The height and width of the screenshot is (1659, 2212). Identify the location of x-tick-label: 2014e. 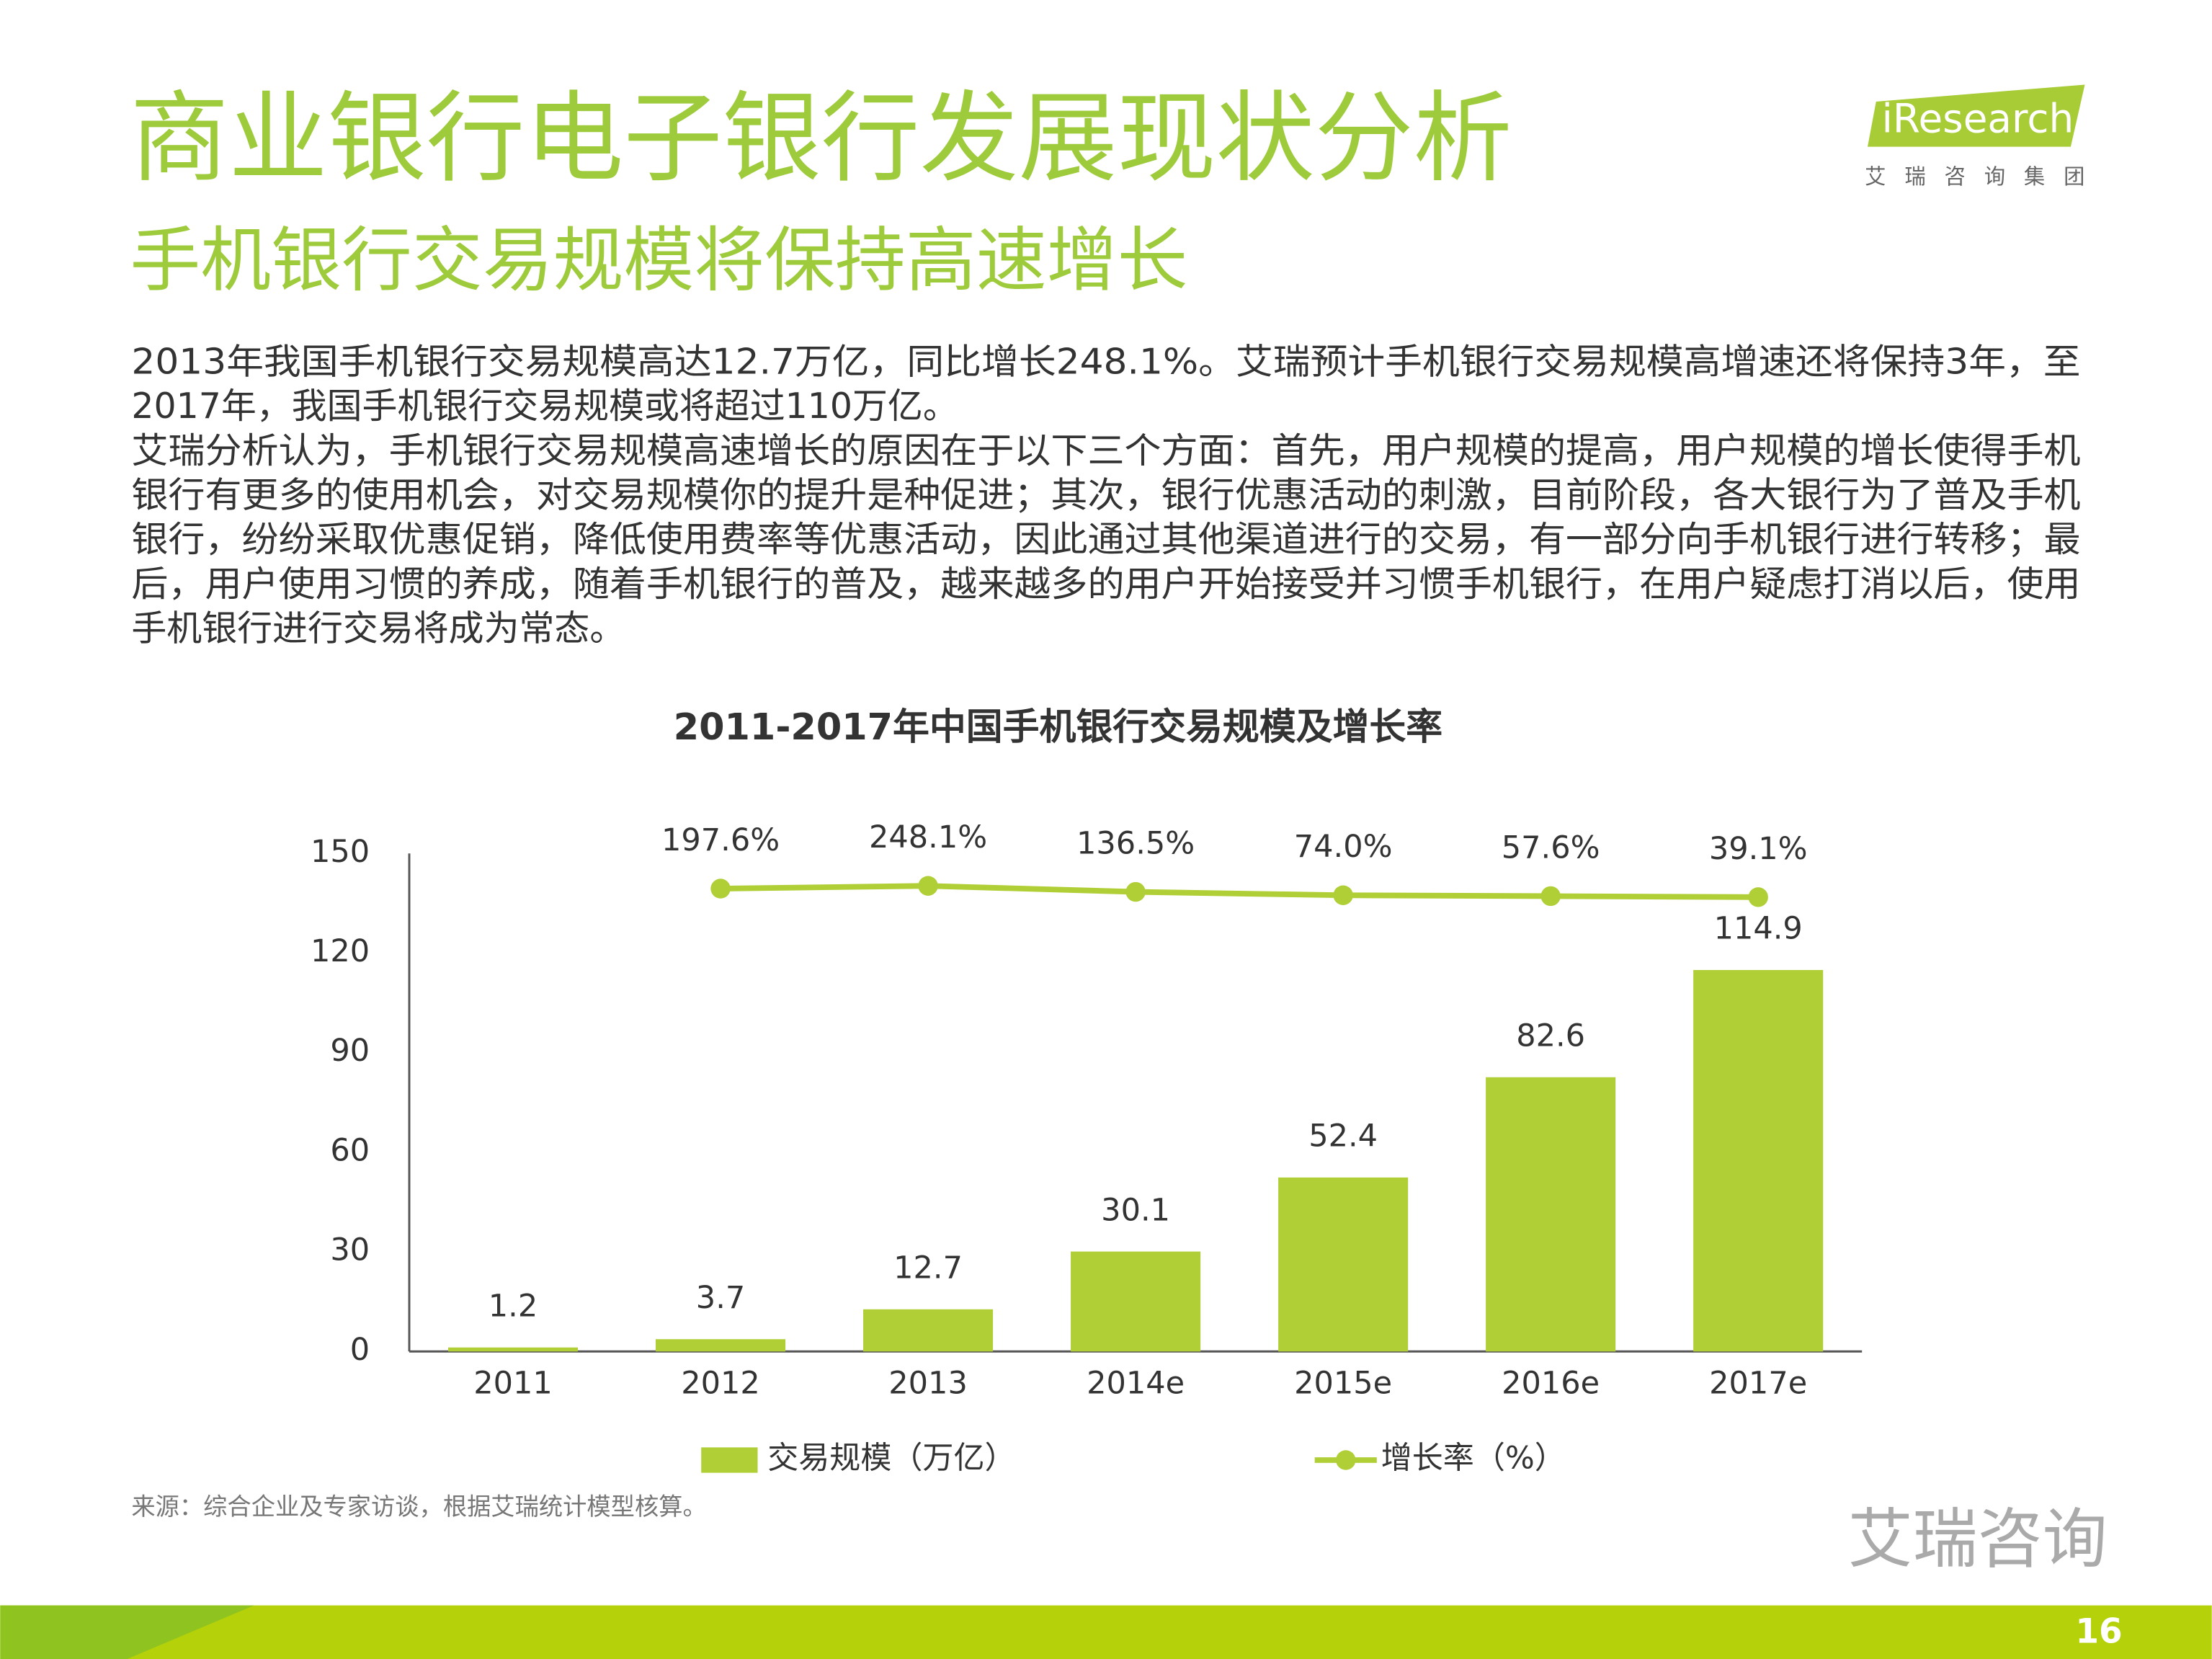
(1136, 1384).